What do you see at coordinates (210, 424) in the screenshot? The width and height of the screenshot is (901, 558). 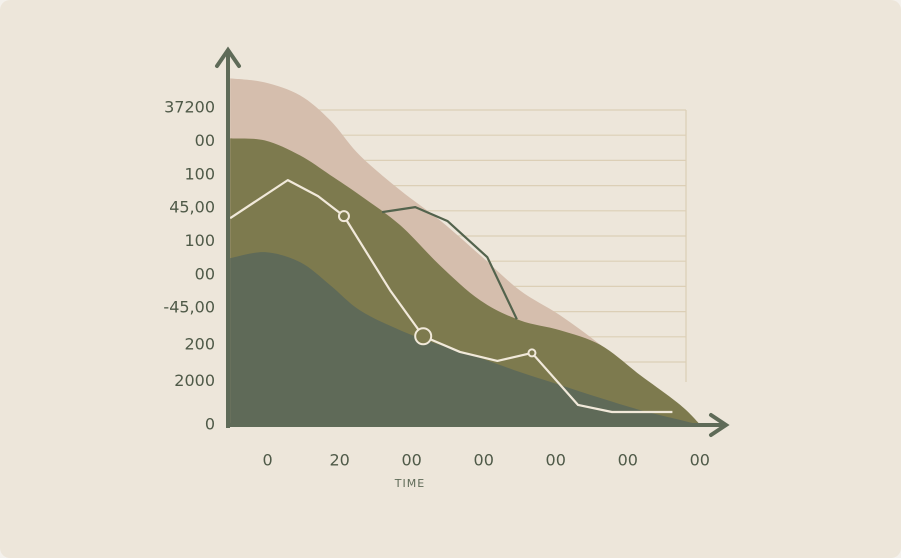 I see `y-tick-label: 0` at bounding box center [210, 424].